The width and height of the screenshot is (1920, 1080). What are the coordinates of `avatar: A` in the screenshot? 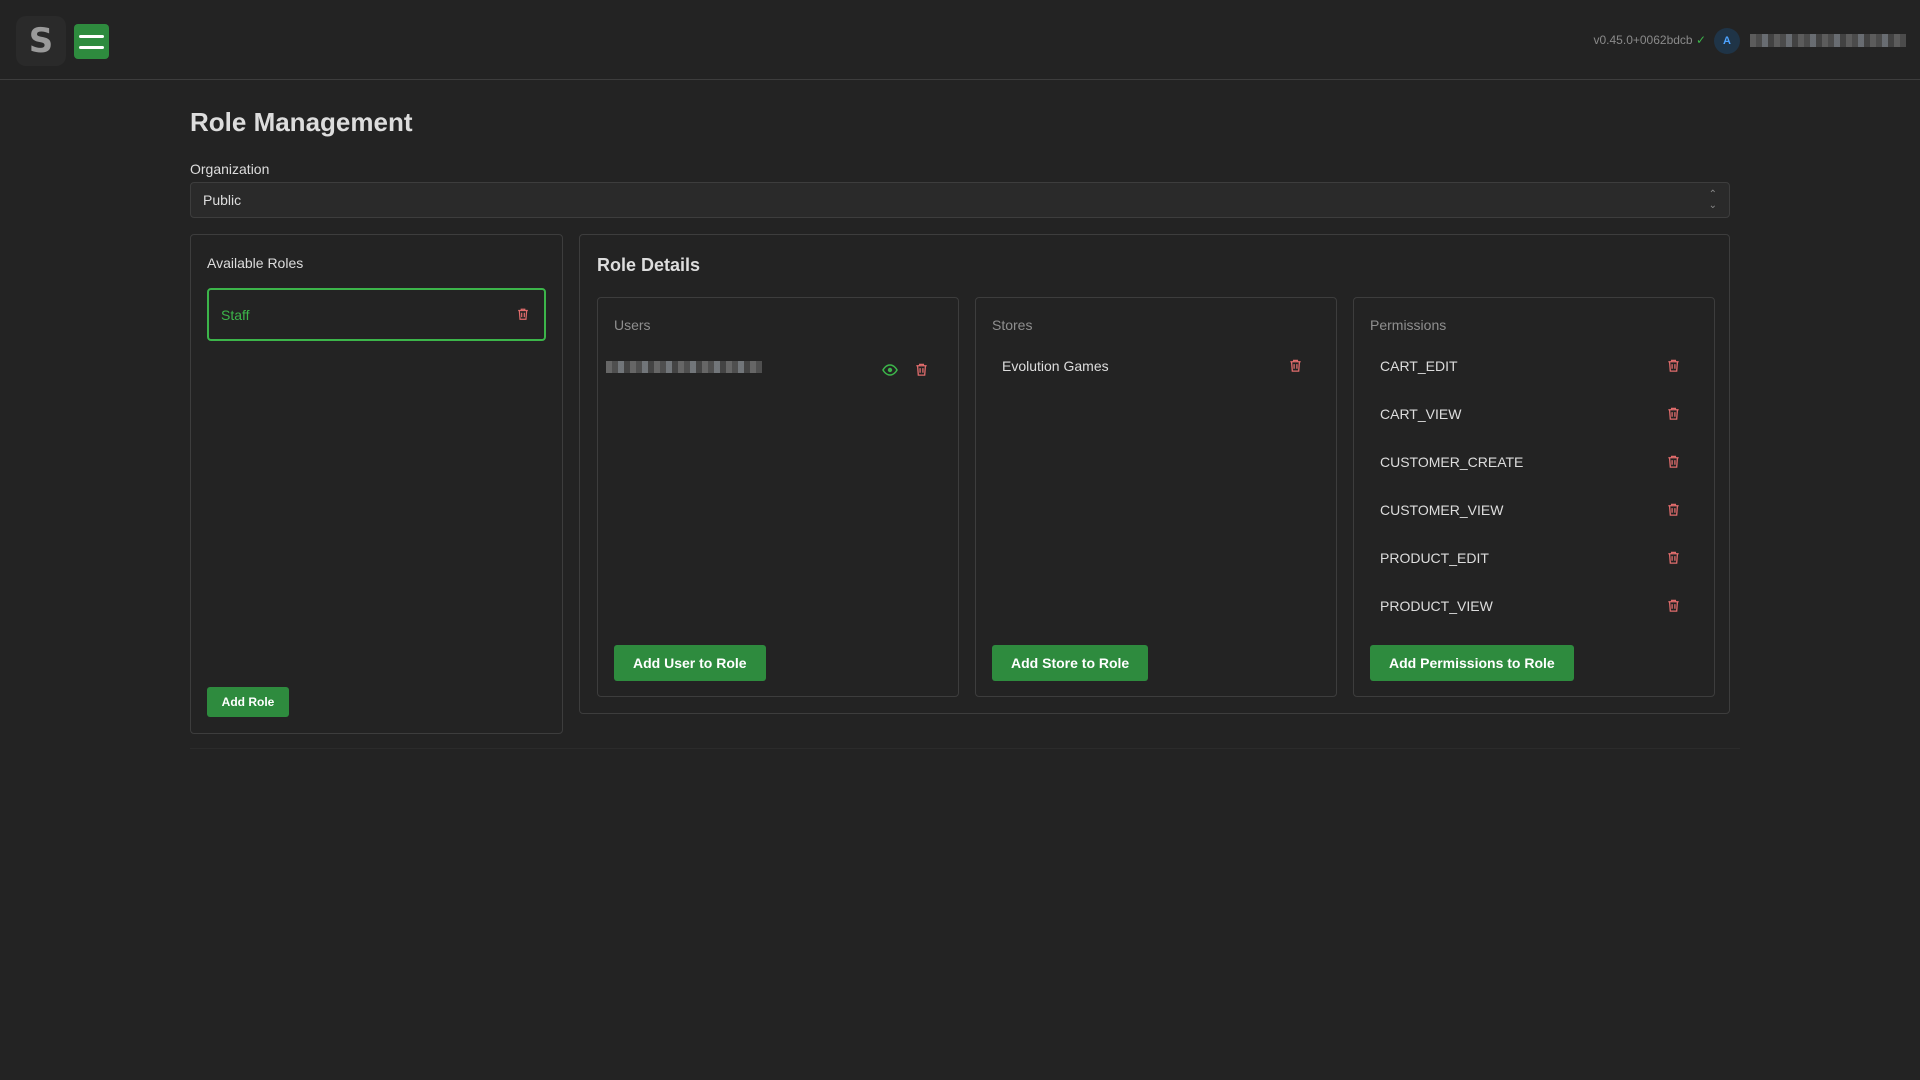 It's located at (1727, 41).